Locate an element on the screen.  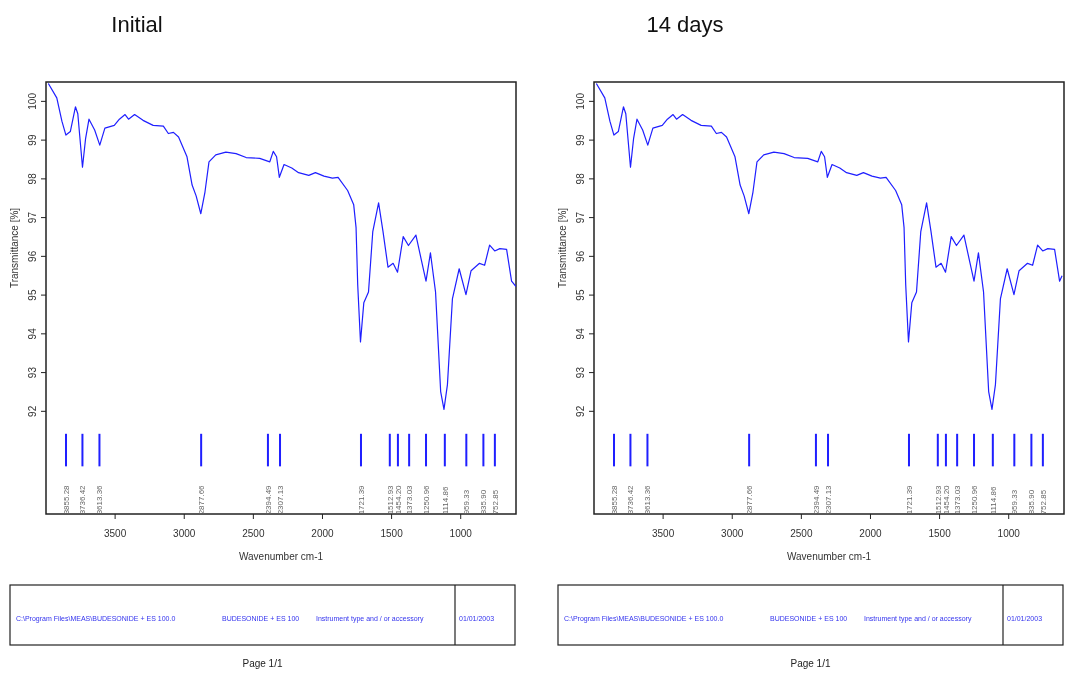
chart-title: 14 days is located at coordinates (685, 24).